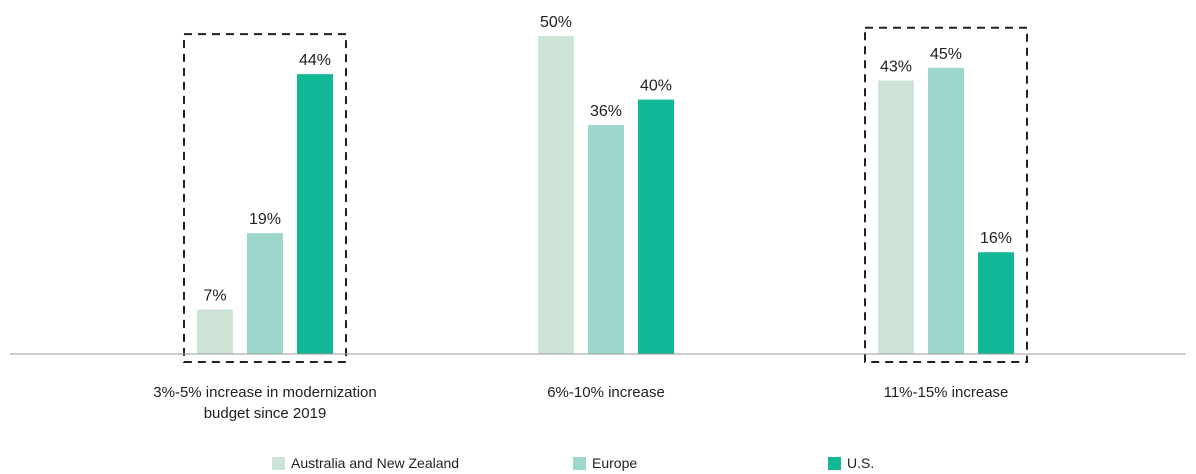  I want to click on value-label: 16%, so click(996, 238).